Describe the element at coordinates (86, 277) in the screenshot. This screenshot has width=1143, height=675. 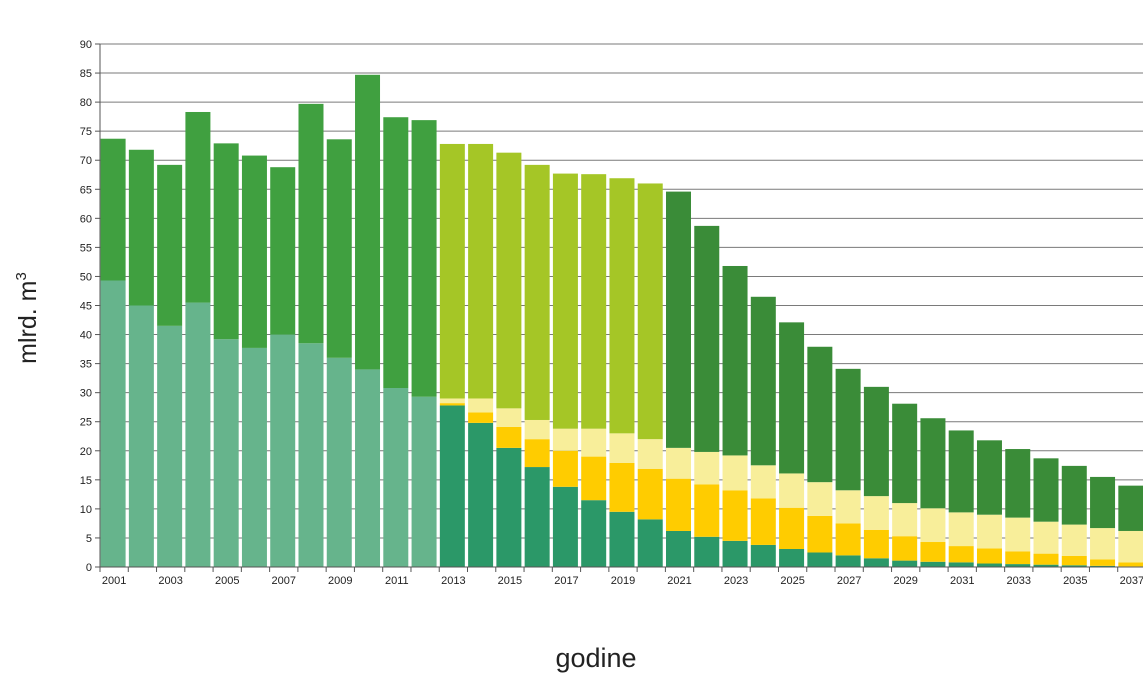
I see `y-tick-label: 50` at that location.